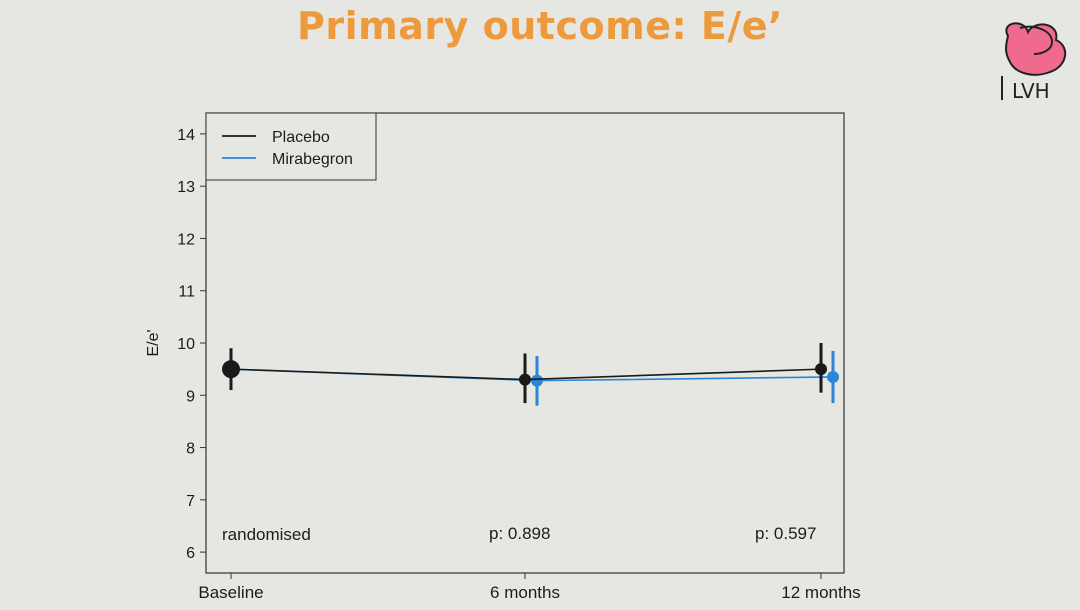  I want to click on series-layer, so click(530, 374).